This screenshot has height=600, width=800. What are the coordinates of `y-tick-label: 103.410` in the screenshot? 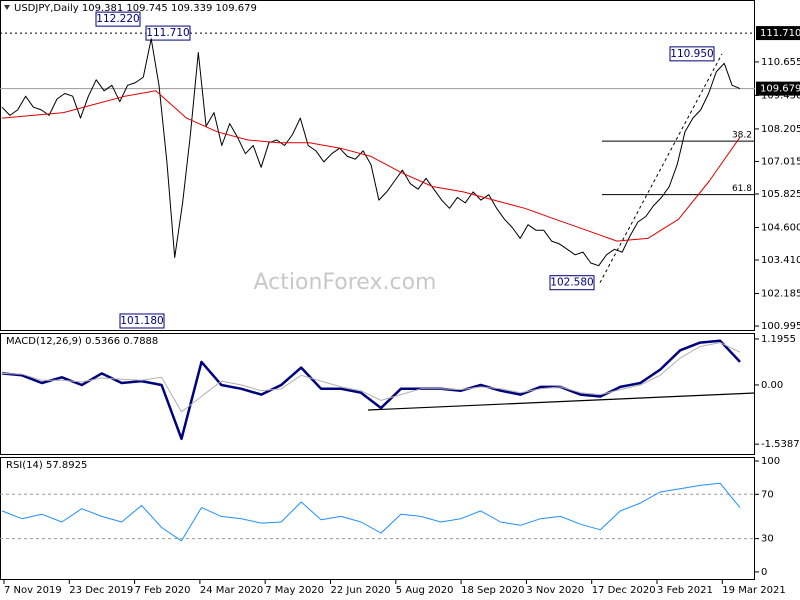 It's located at (780, 260).